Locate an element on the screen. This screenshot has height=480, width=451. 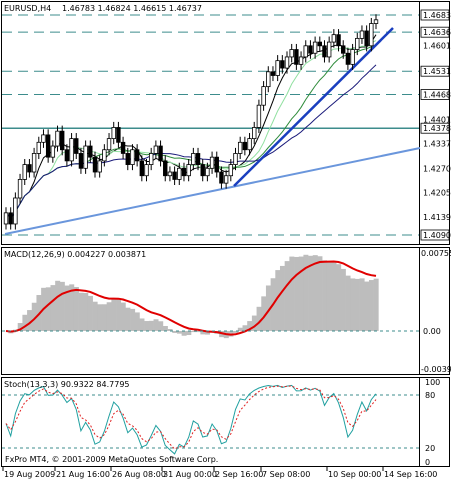
time-label: 19 Aug 2009 is located at coordinates (29, 474).